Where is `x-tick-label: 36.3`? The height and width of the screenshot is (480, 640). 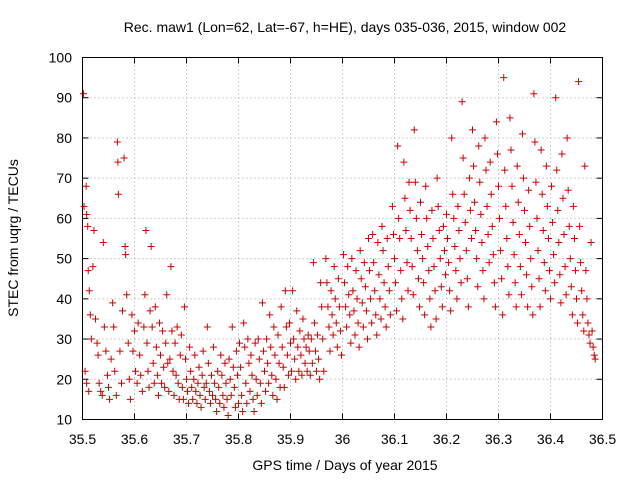 x-tick-label: 36.3 is located at coordinates (498, 439).